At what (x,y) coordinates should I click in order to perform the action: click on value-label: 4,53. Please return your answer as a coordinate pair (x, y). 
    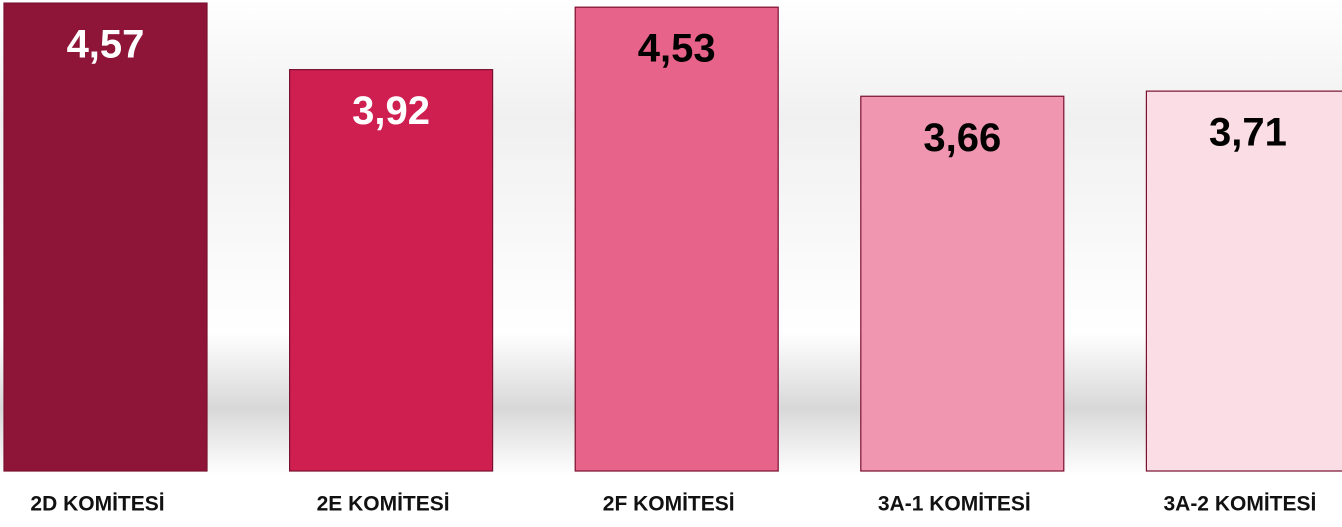
    Looking at the image, I should click on (677, 49).